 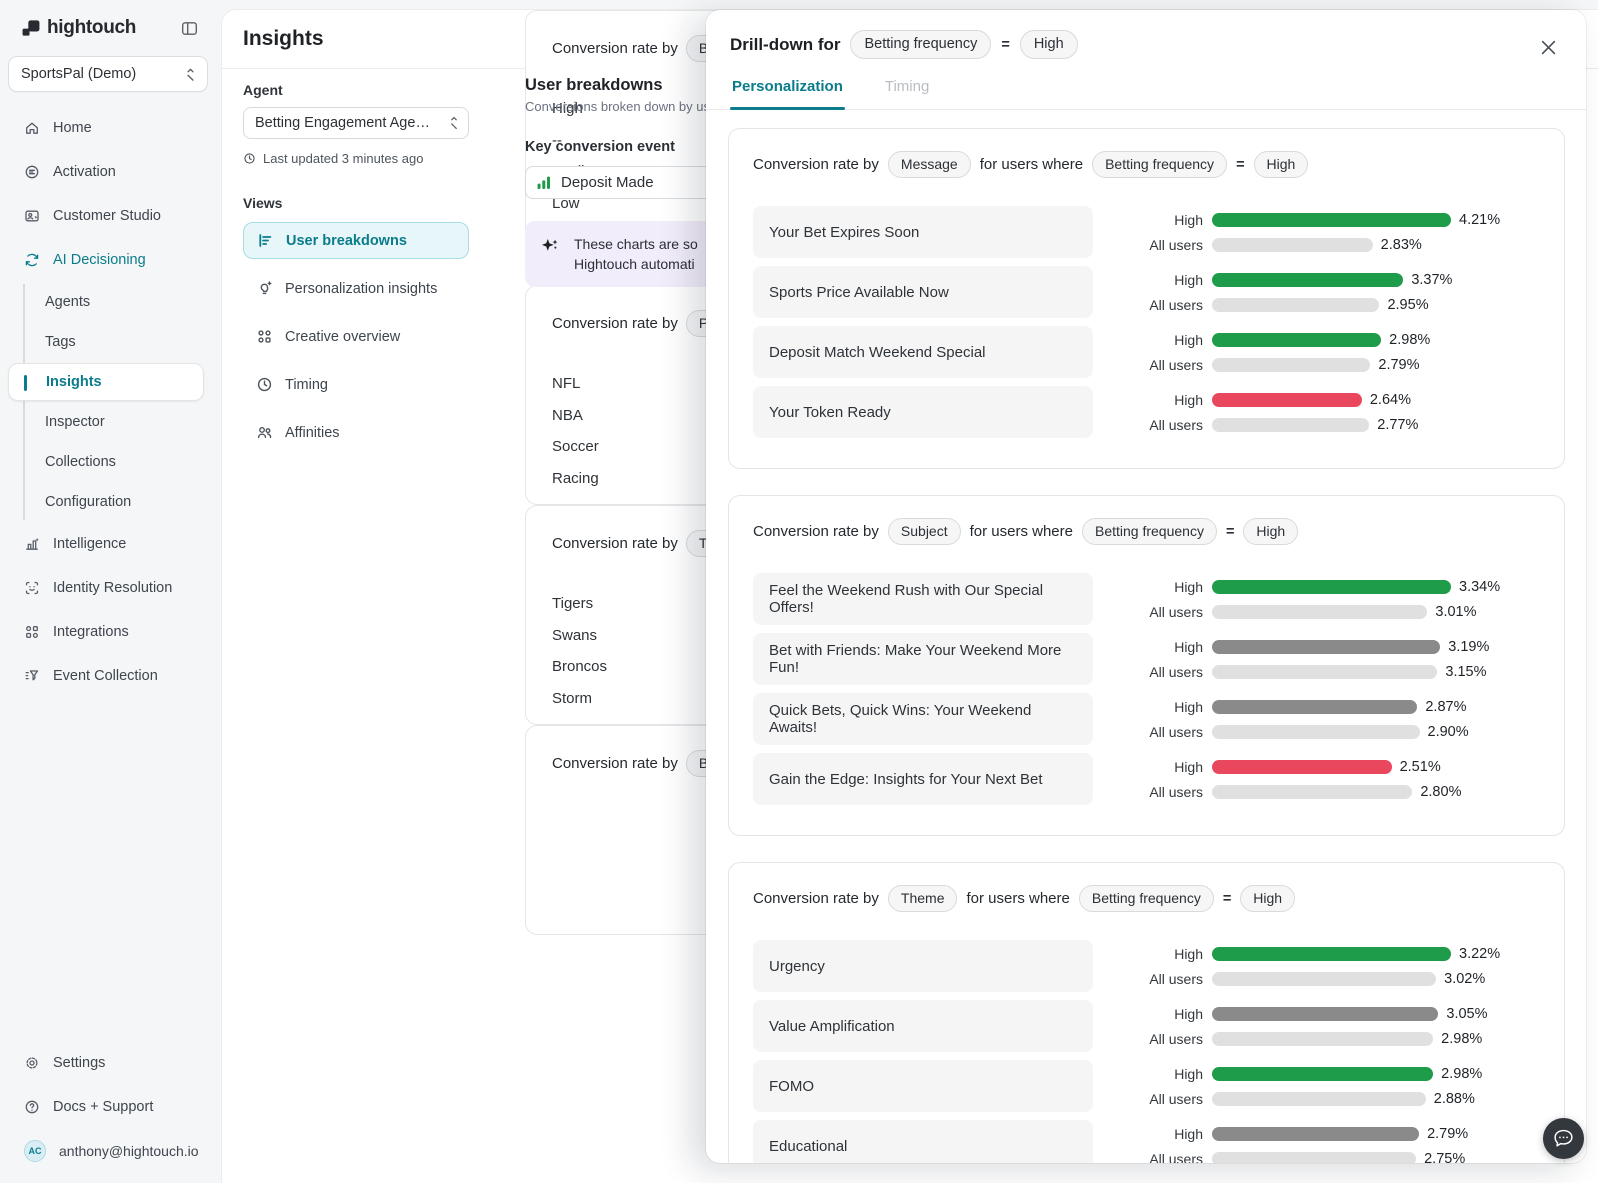 What do you see at coordinates (189, 28) in the screenshot?
I see `sidebar-collapse-icon` at bounding box center [189, 28].